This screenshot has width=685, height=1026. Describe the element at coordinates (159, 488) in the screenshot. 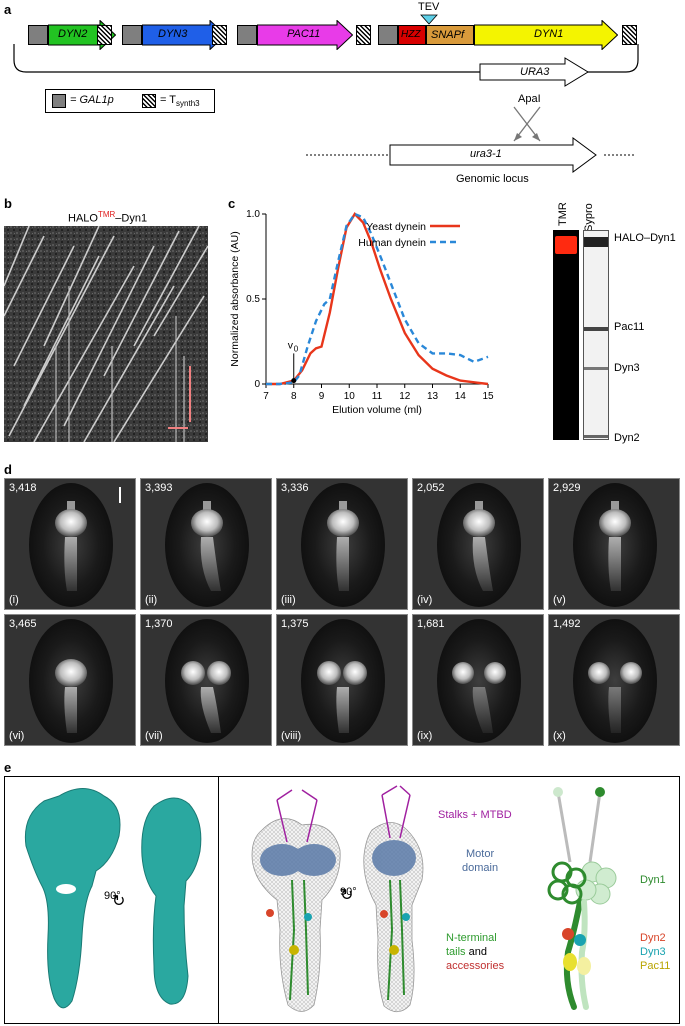

I see `particle-count: 3,393` at that location.